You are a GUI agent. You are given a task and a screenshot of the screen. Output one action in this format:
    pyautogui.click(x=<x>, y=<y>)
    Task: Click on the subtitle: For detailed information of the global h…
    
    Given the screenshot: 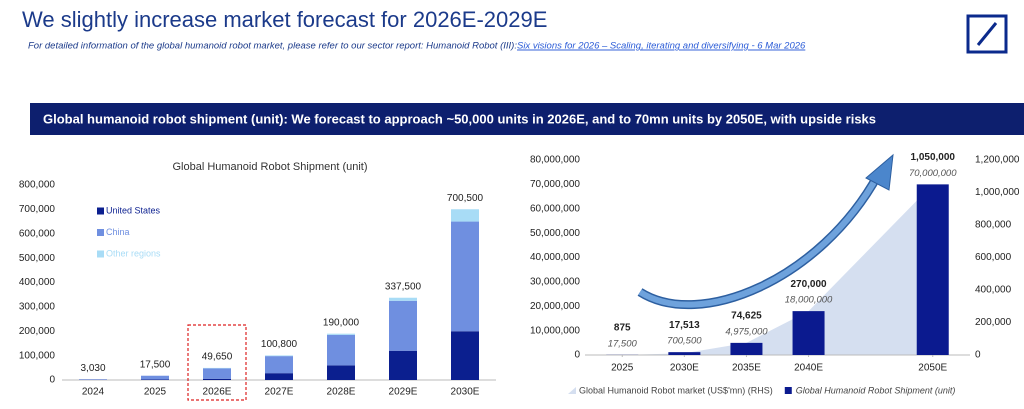 What is the action you would take?
    pyautogui.click(x=272, y=46)
    